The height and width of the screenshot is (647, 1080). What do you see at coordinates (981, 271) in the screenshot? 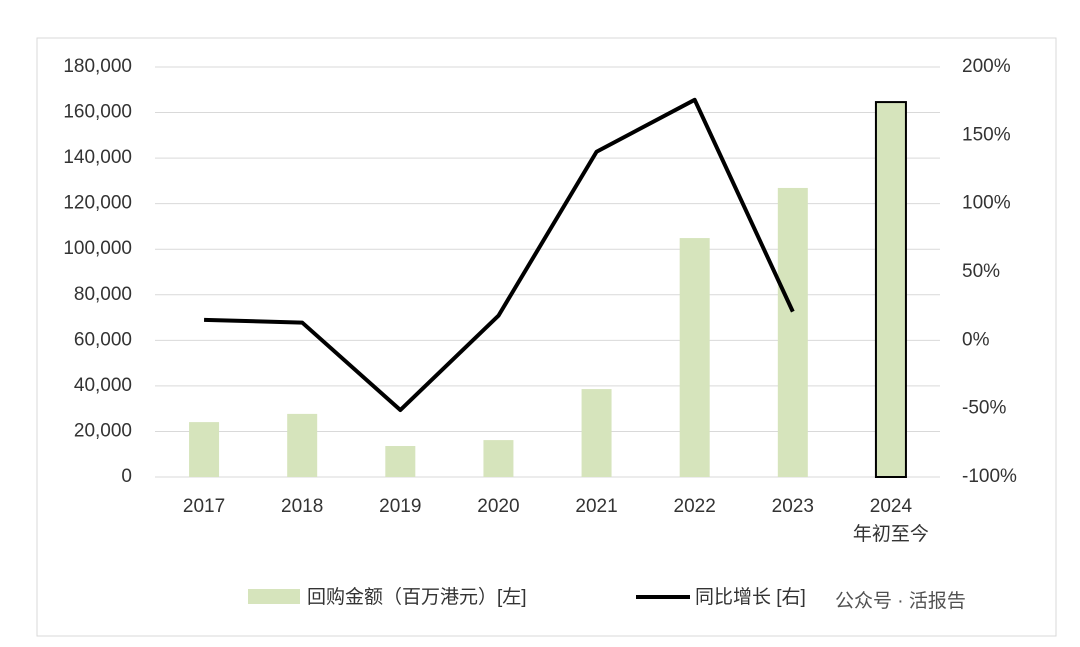
I see `y2-tick-label: 50%` at bounding box center [981, 271].